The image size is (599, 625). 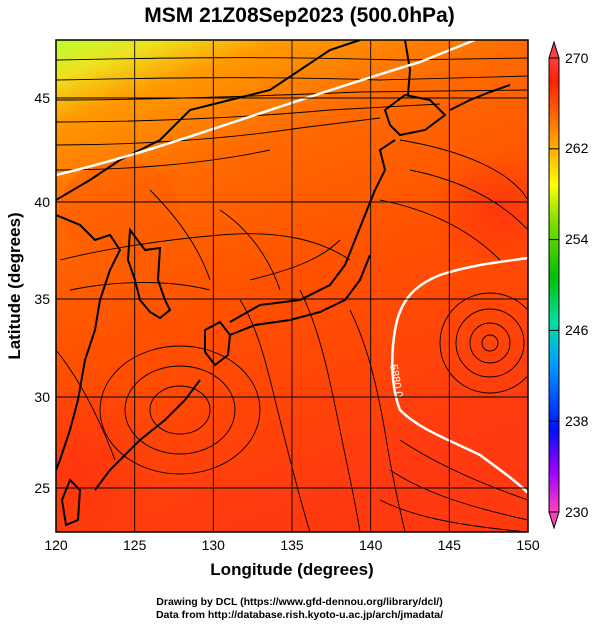 What do you see at coordinates (42, 397) in the screenshot?
I see `y-tick-30: 30` at bounding box center [42, 397].